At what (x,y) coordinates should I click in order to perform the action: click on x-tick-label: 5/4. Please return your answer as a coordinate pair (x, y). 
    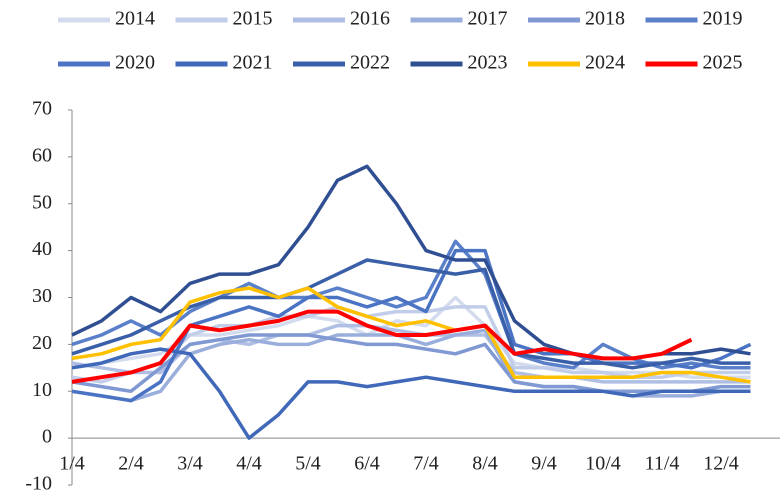
    Looking at the image, I should click on (308, 464).